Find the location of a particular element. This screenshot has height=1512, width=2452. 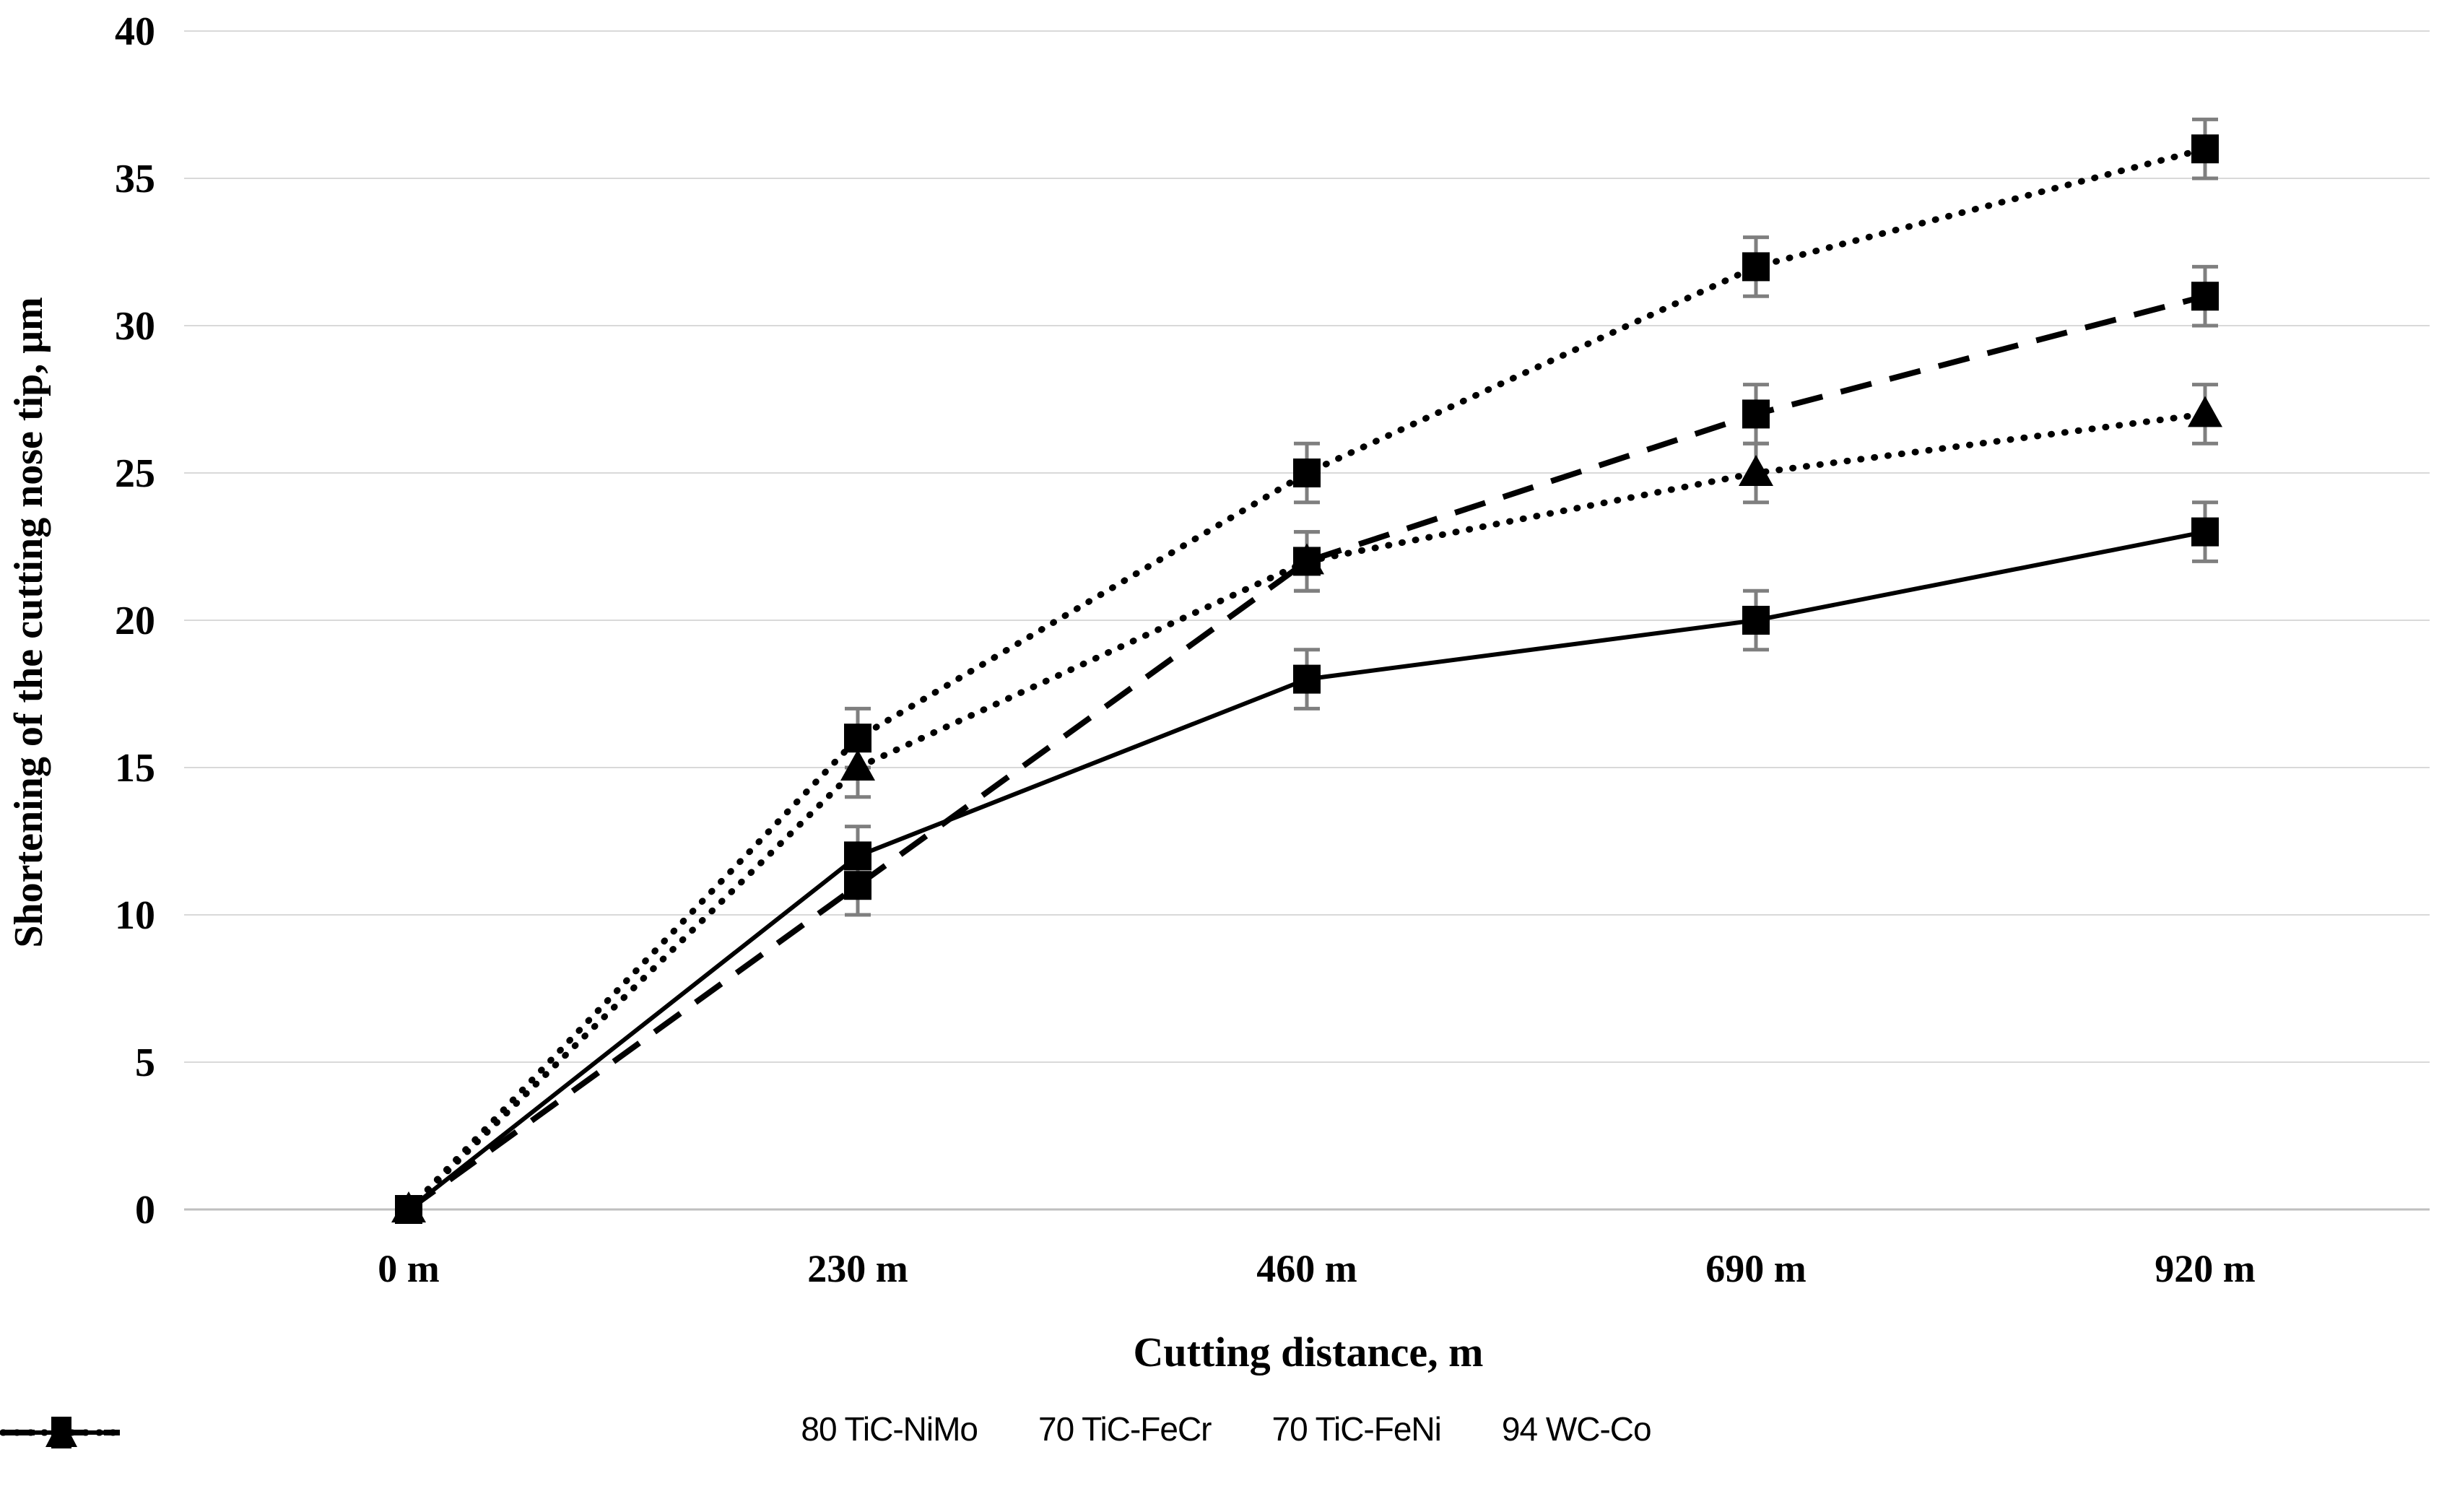

legend-label: 94 WC-Co is located at coordinates (1576, 1429).